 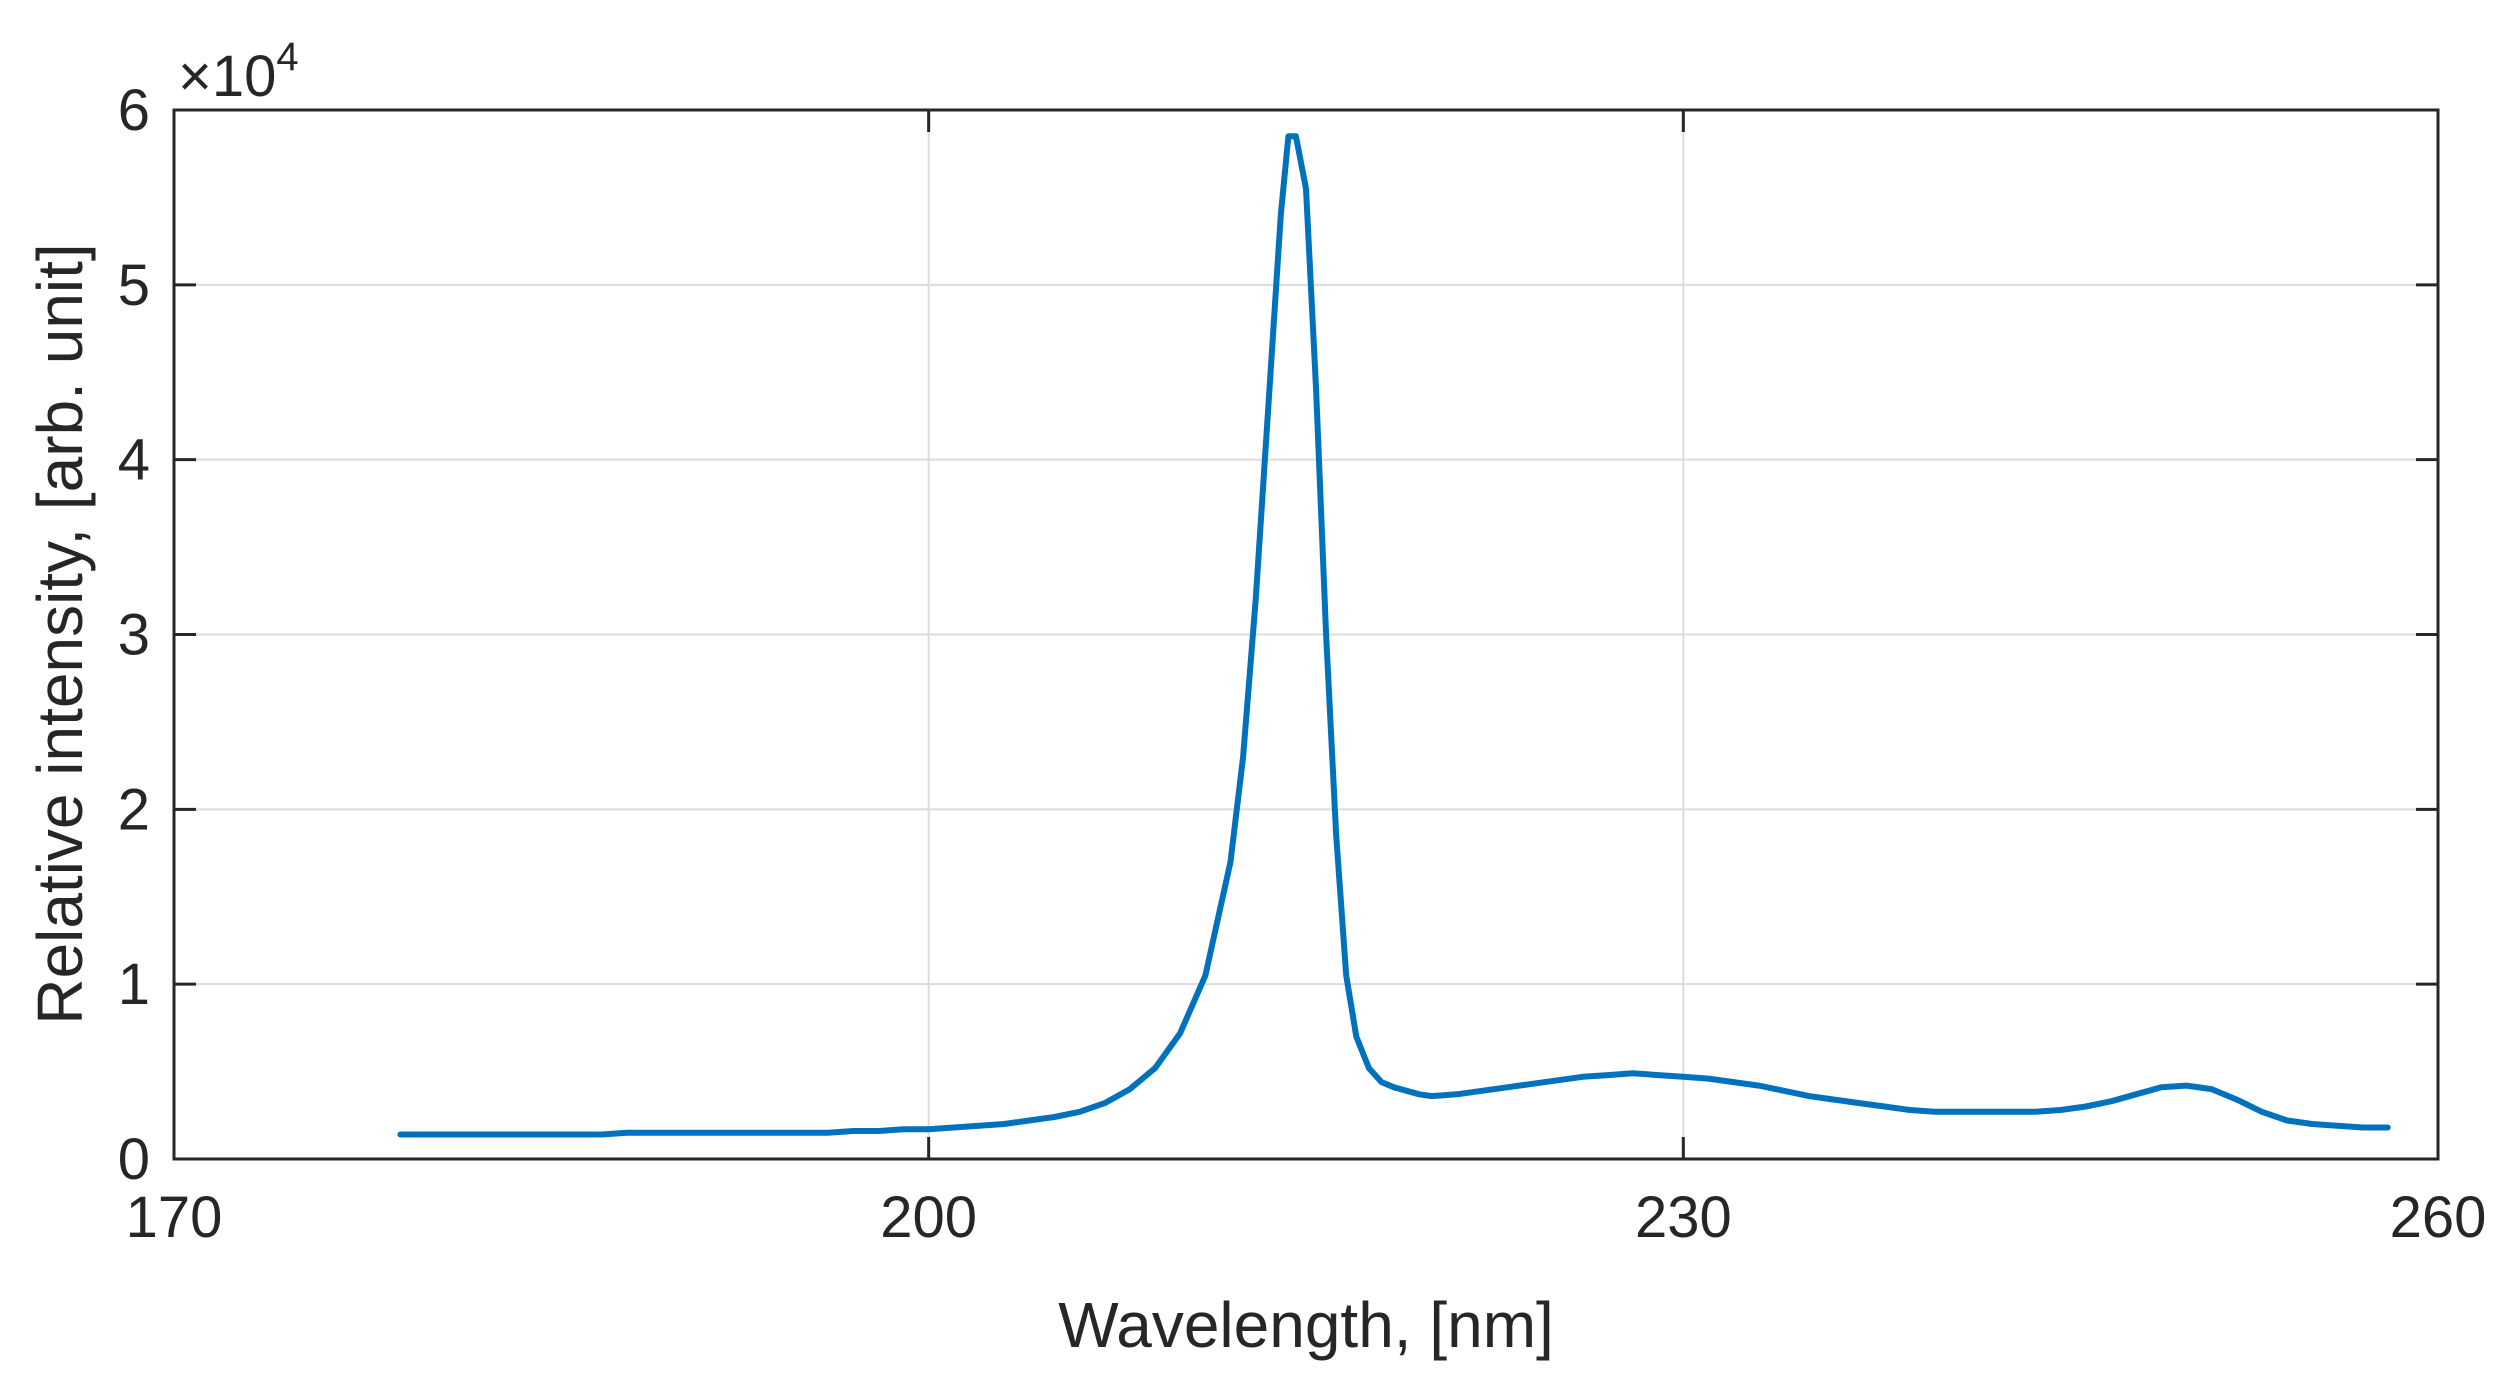 What do you see at coordinates (134, 809) in the screenshot?
I see `y-tick-label: 2` at bounding box center [134, 809].